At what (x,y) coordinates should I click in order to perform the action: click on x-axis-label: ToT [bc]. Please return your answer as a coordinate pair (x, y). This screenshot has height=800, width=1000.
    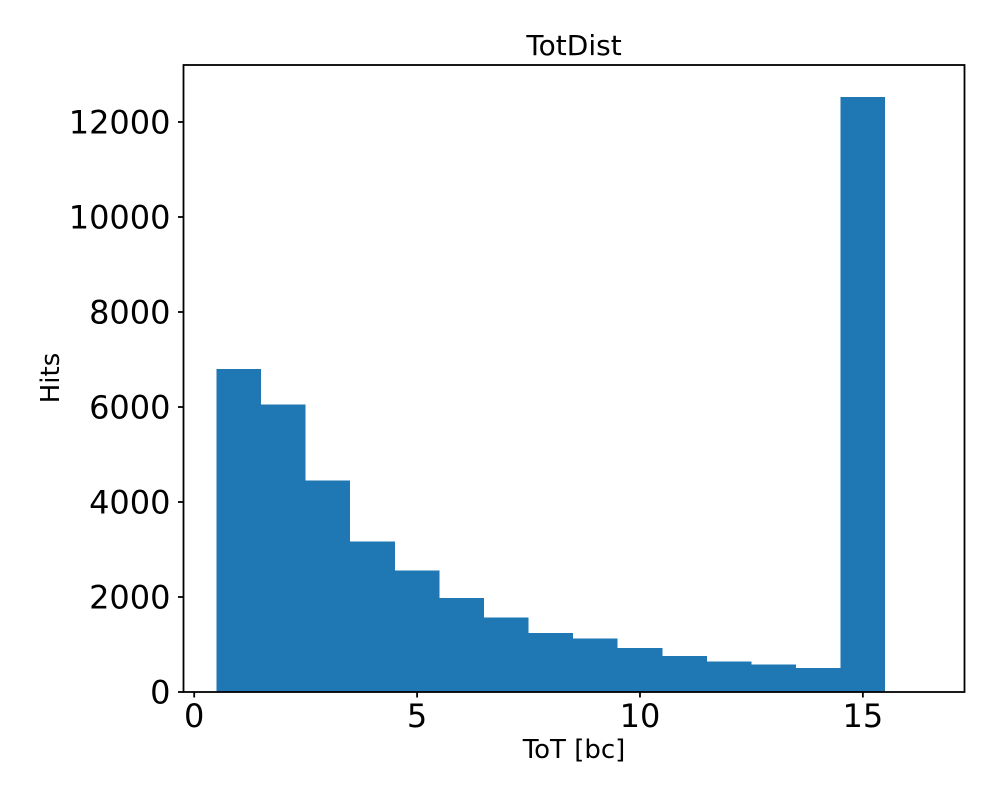
    Looking at the image, I should click on (574, 750).